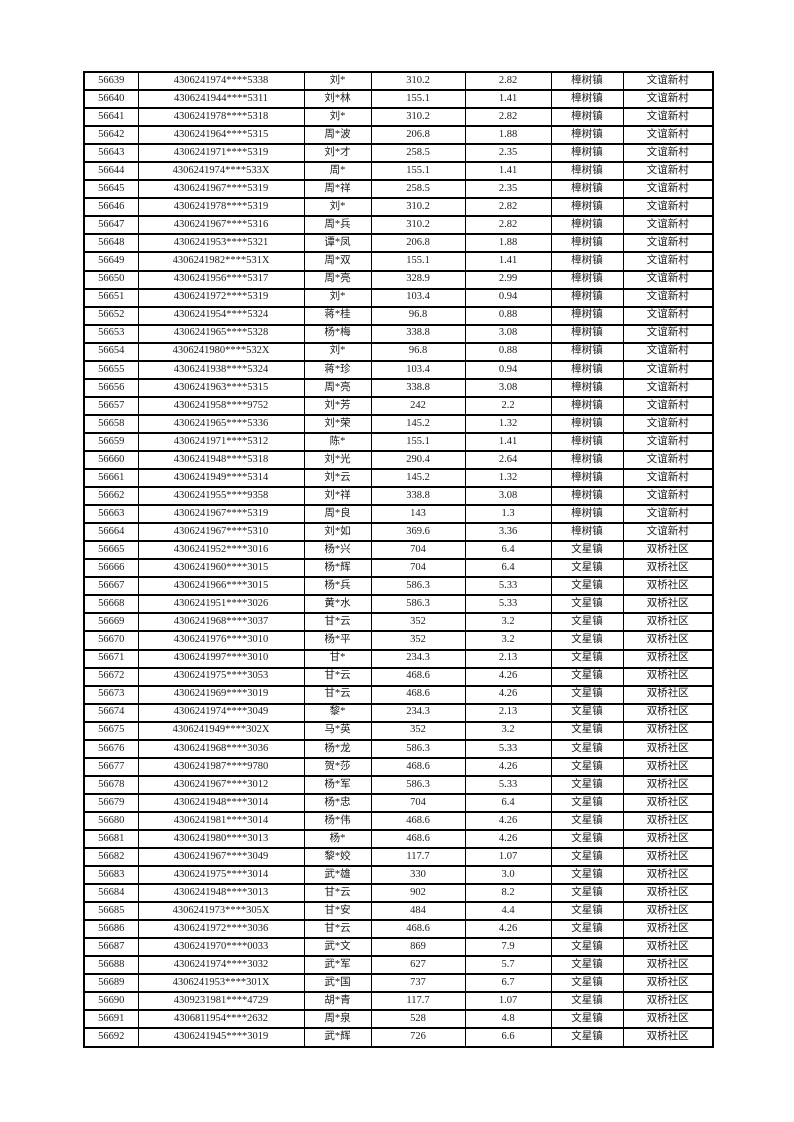 Image resolution: width=794 pixels, height=1122 pixels. What do you see at coordinates (508, 333) in the screenshot?
I see `cell-amount-secondary: 3.08` at bounding box center [508, 333].